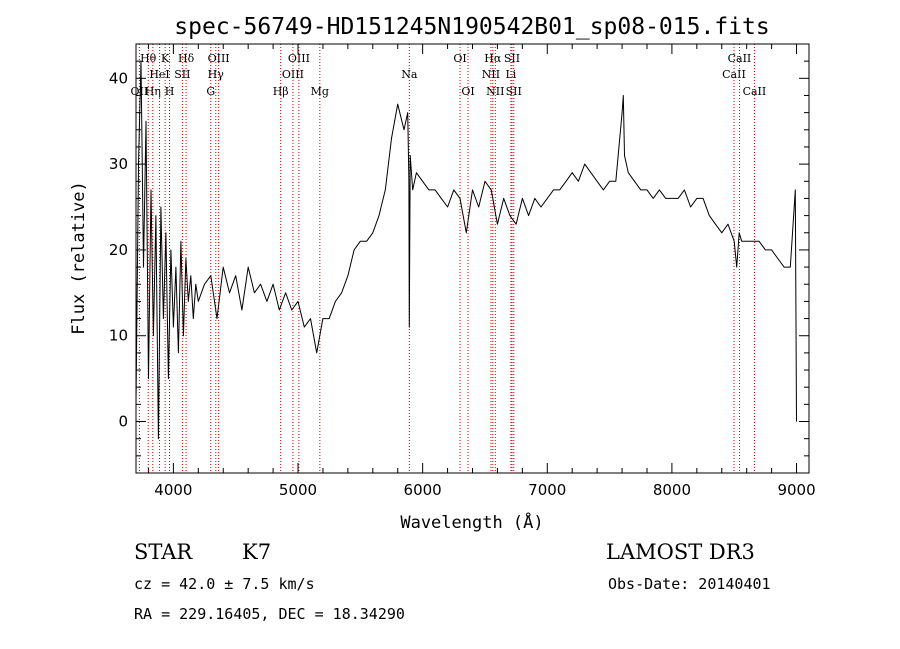 This screenshot has height=649, width=900. What do you see at coordinates (493, 58) in the screenshot?
I see `line-marker-label: Hα` at bounding box center [493, 58].